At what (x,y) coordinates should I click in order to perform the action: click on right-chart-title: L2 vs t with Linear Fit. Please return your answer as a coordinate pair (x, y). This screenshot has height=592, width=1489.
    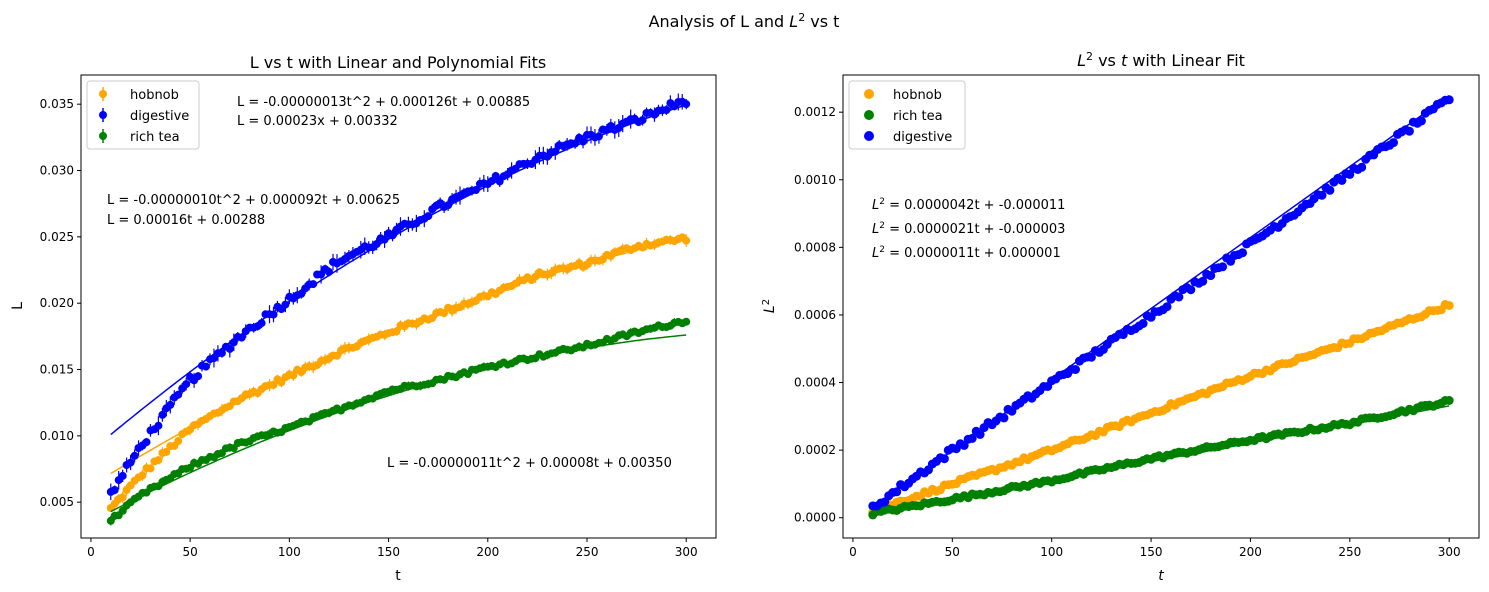
    Looking at the image, I should click on (1161, 60).